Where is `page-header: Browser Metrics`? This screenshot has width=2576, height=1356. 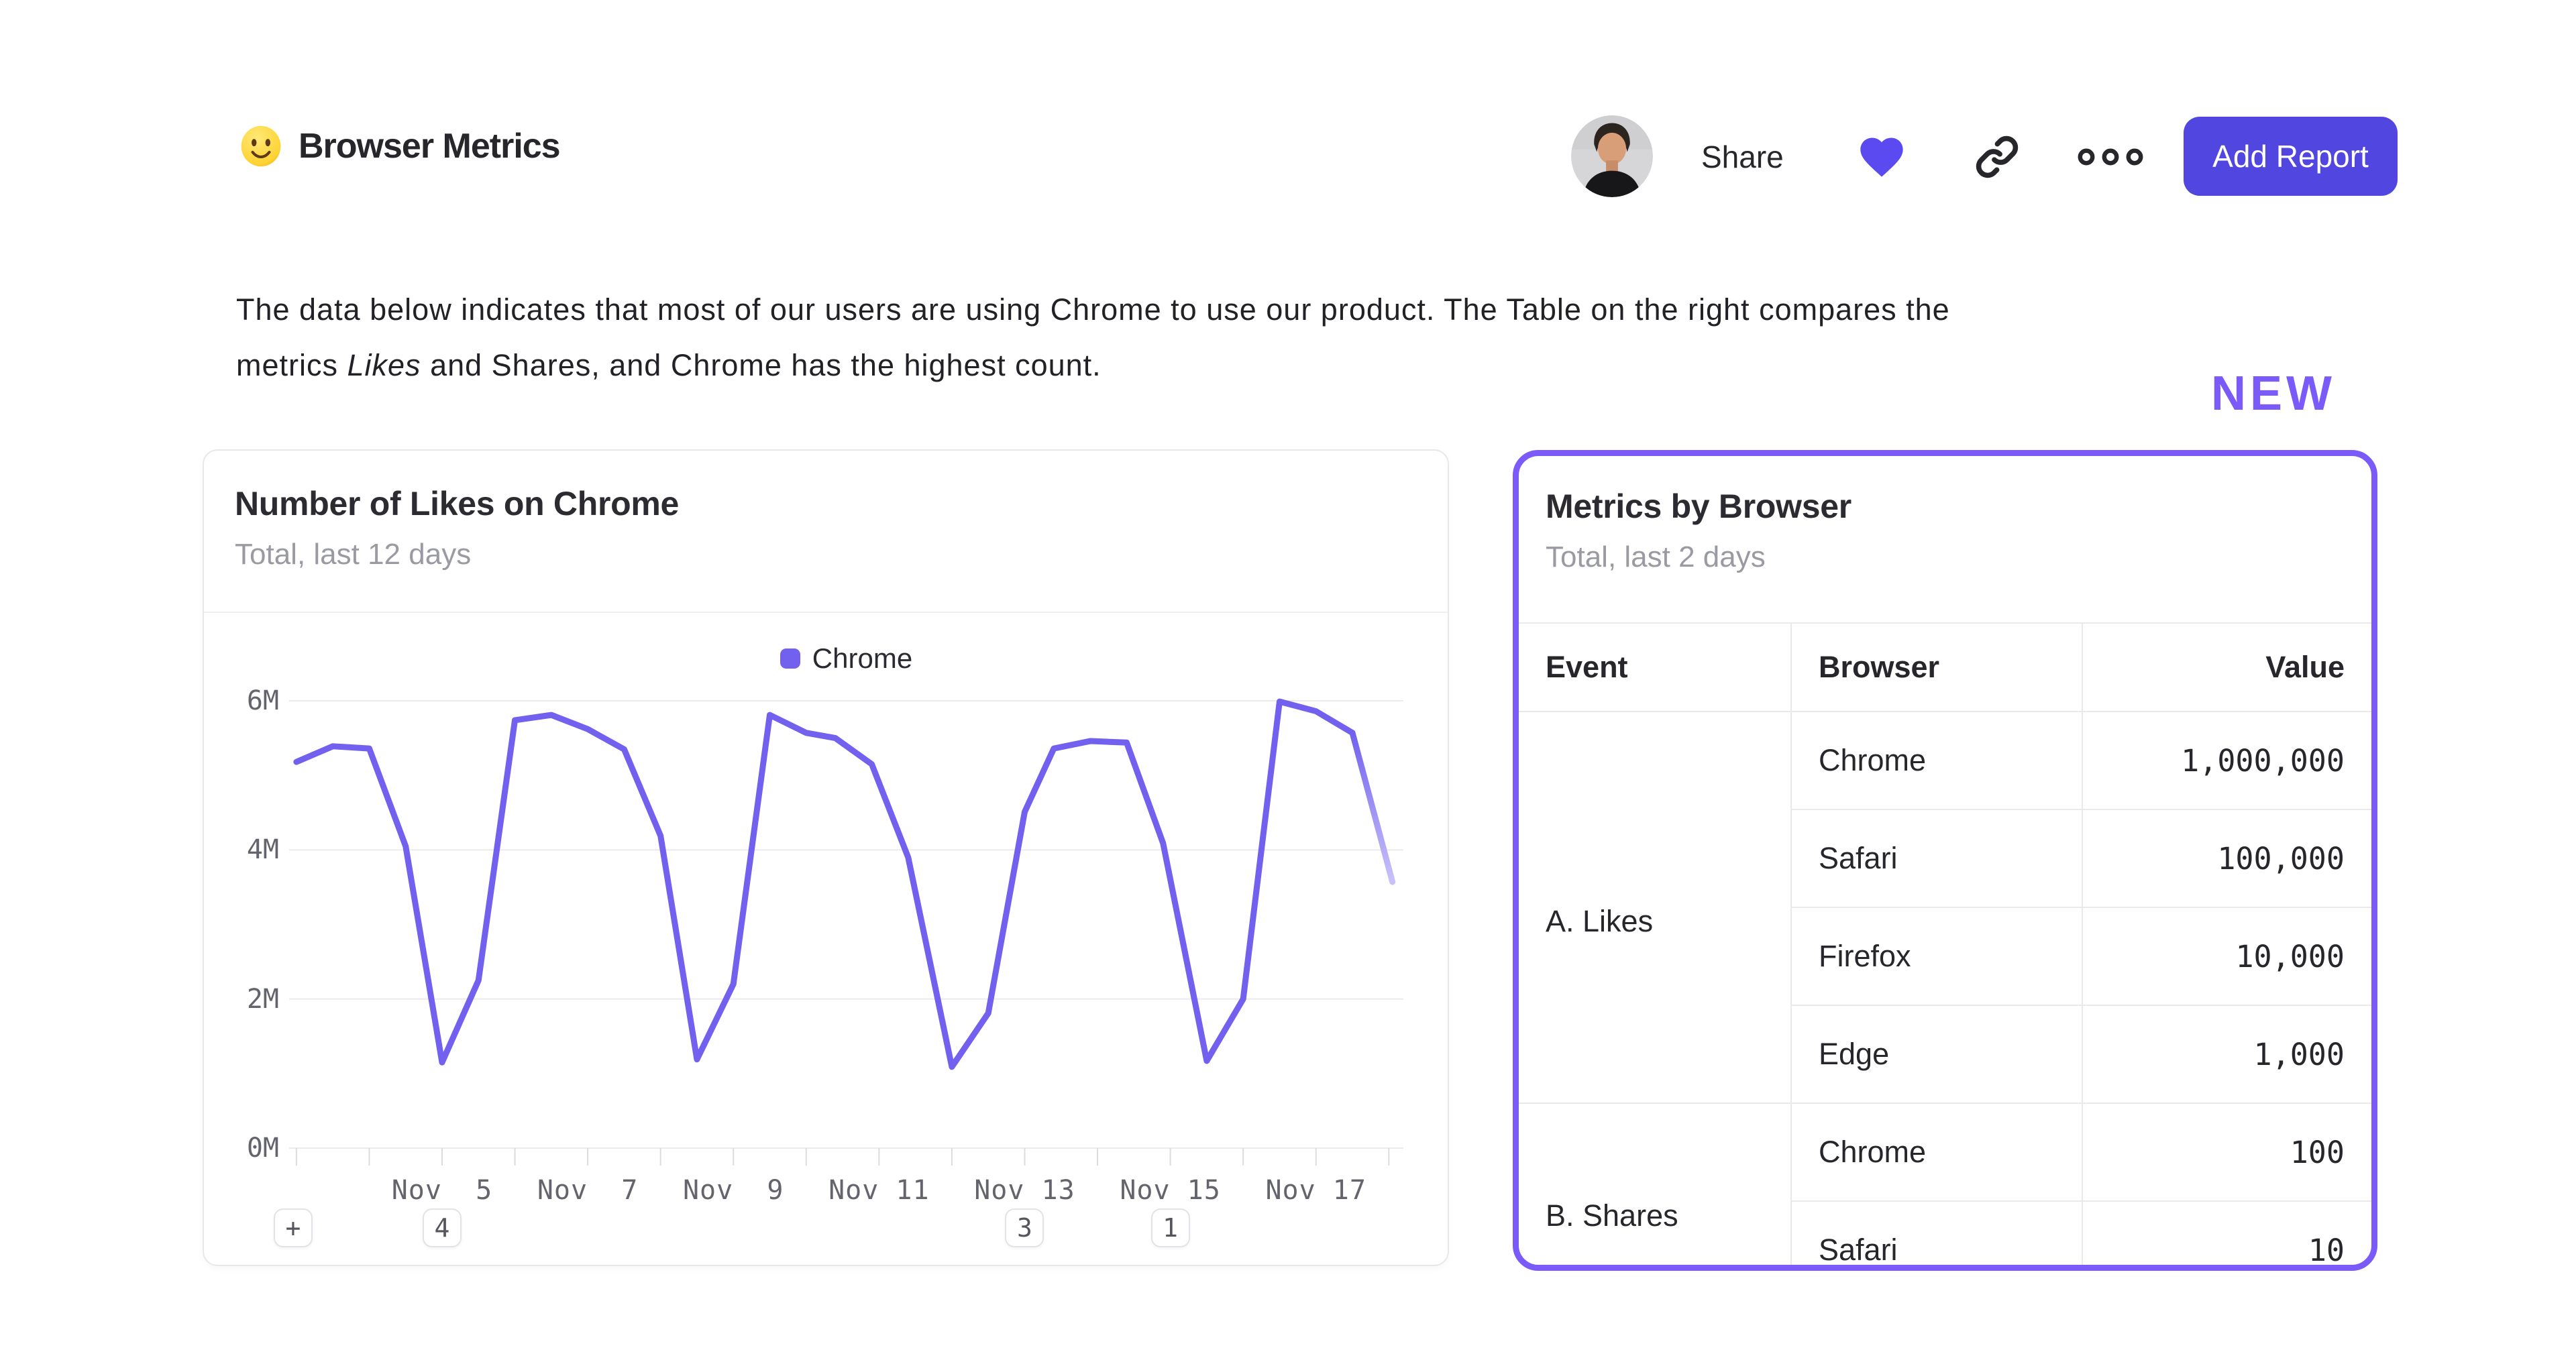
page-header: Browser Metrics is located at coordinates (400, 146).